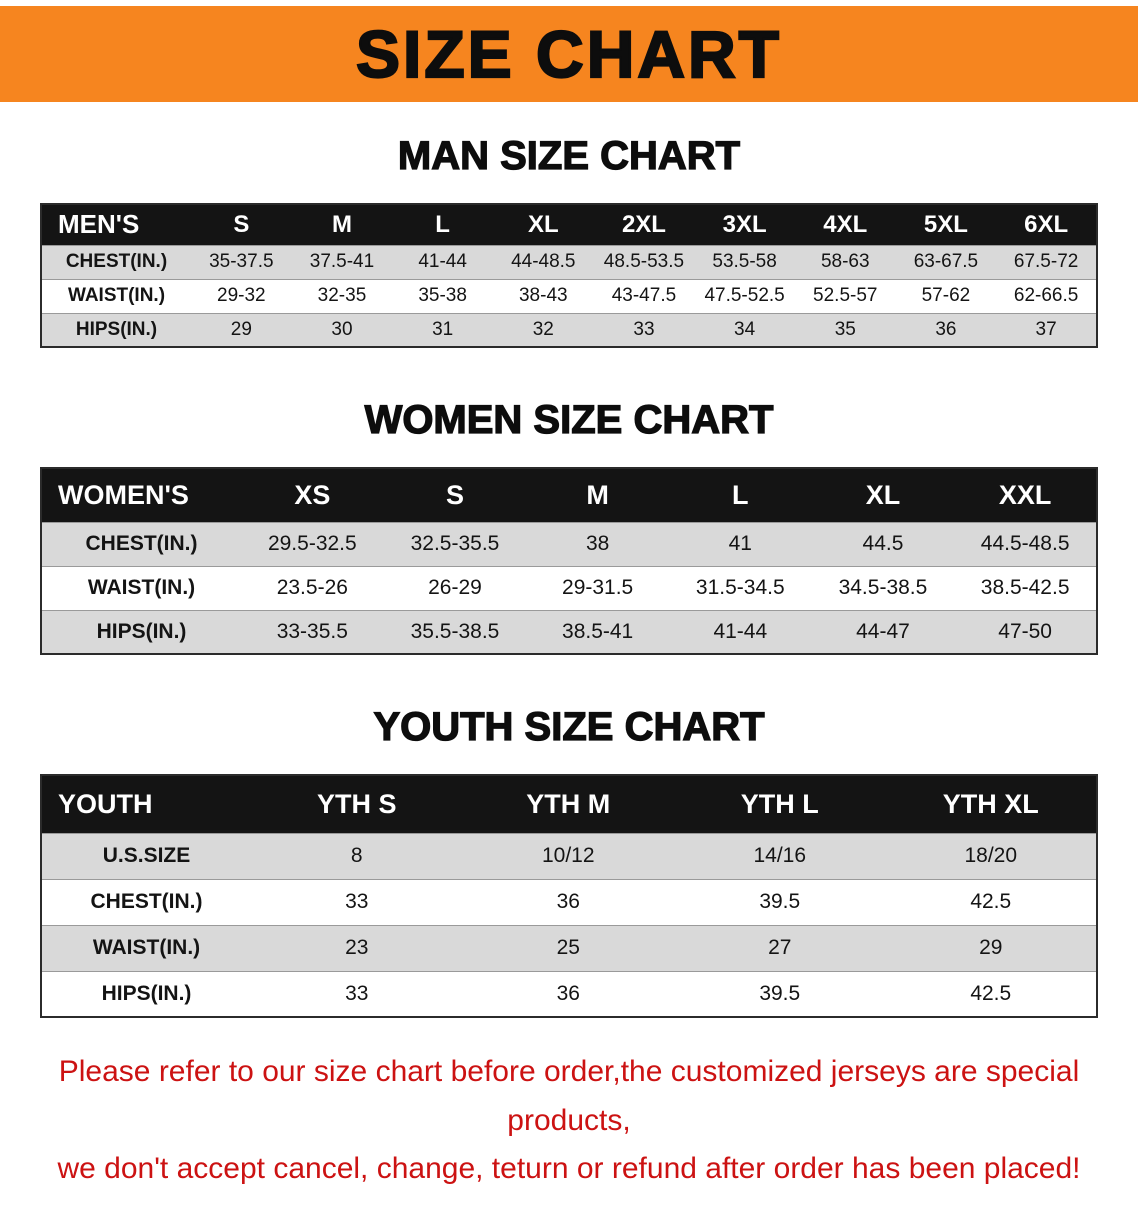 Image resolution: width=1138 pixels, height=1218 pixels. Describe the element at coordinates (946, 295) in the screenshot. I see `size-value-cell: 57-62` at that location.